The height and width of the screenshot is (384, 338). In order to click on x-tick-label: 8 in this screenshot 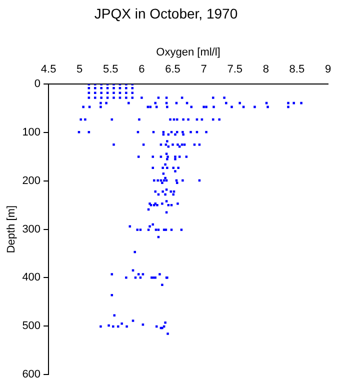, I will do `click(265, 70)`.